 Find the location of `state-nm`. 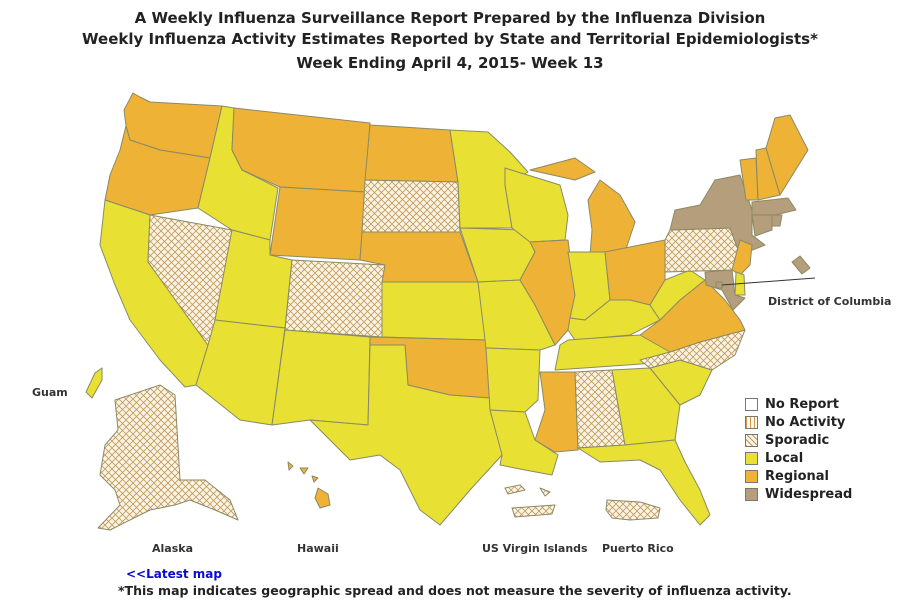

state-nm is located at coordinates (321, 377).